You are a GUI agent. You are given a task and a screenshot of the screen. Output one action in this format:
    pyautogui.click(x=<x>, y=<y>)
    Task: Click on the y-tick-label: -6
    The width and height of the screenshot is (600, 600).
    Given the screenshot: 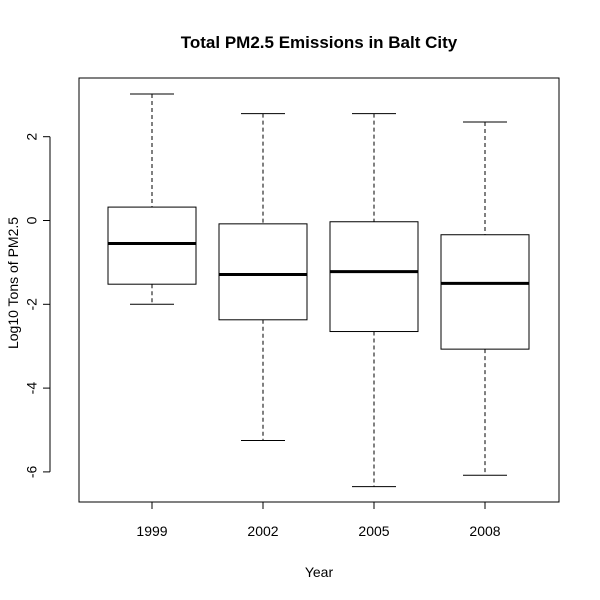 What is the action you would take?
    pyautogui.click(x=32, y=471)
    